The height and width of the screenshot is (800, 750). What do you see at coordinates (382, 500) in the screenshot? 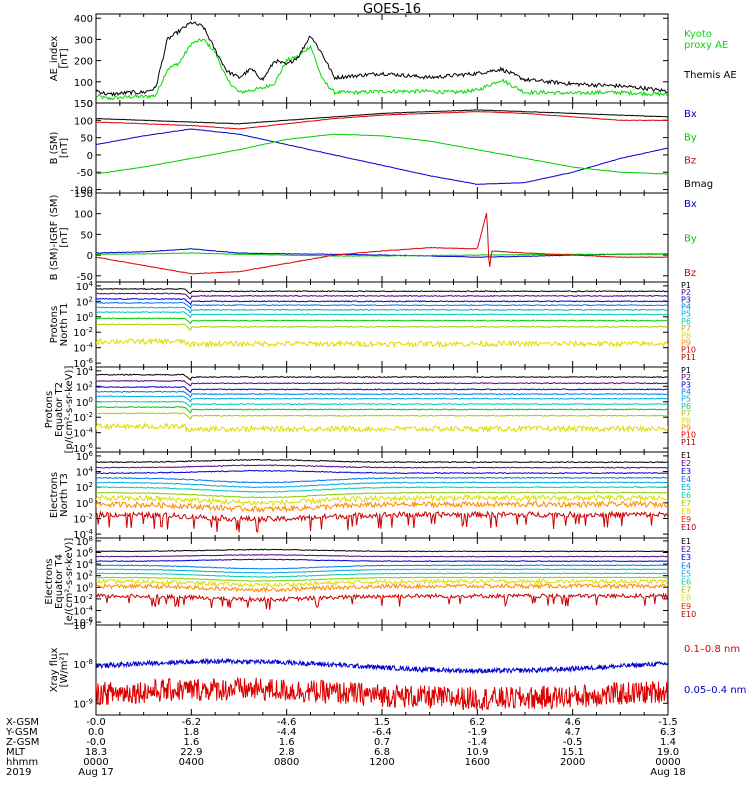
I see `series-e8` at bounding box center [382, 500].